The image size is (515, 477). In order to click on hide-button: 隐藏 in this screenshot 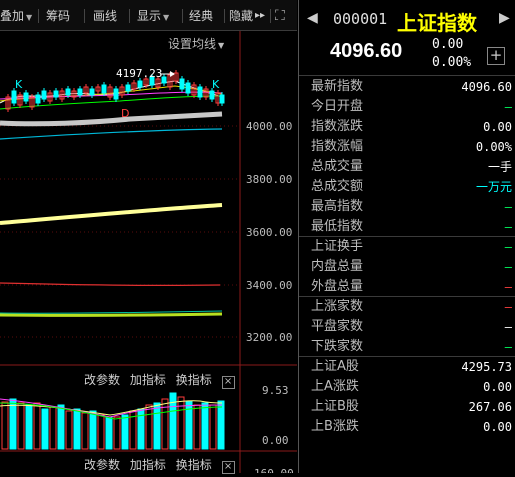, I will do `click(241, 16)`.